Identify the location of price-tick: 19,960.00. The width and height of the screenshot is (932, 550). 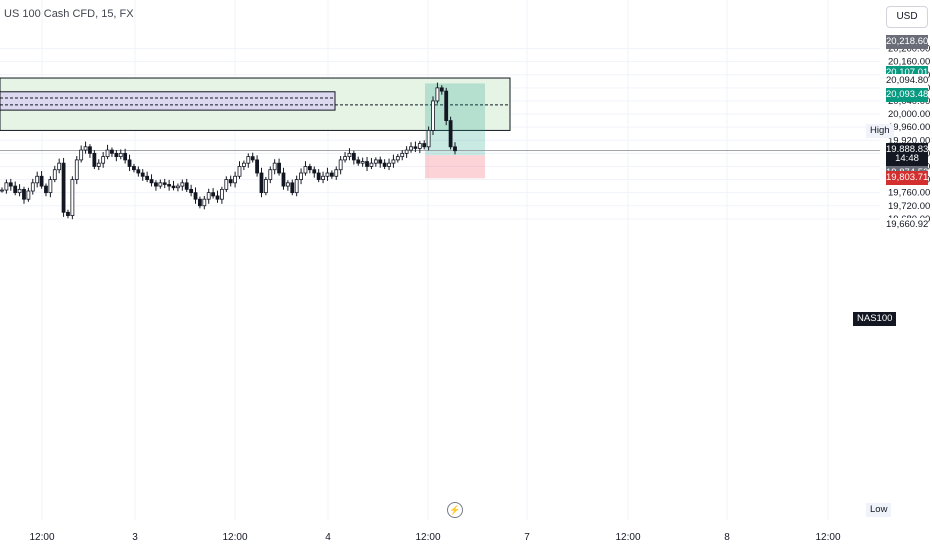
(909, 127).